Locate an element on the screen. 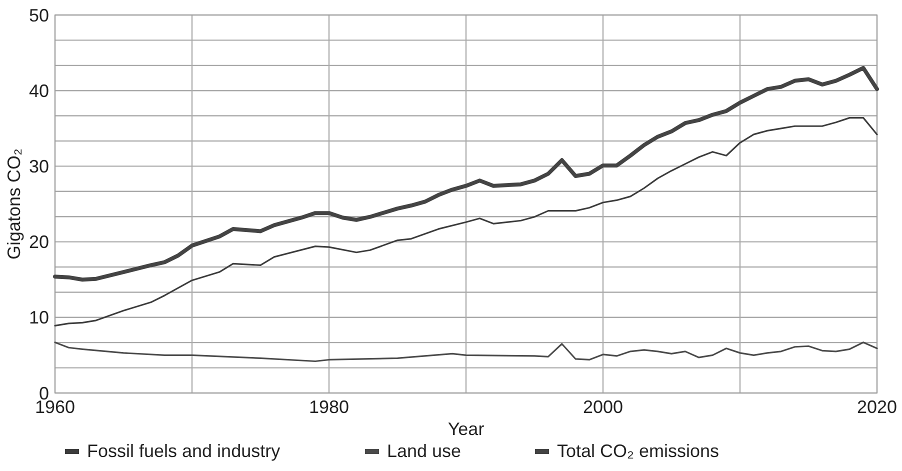 The image size is (902, 471). legend-label: Fossil fuels and industry is located at coordinates (183, 451).